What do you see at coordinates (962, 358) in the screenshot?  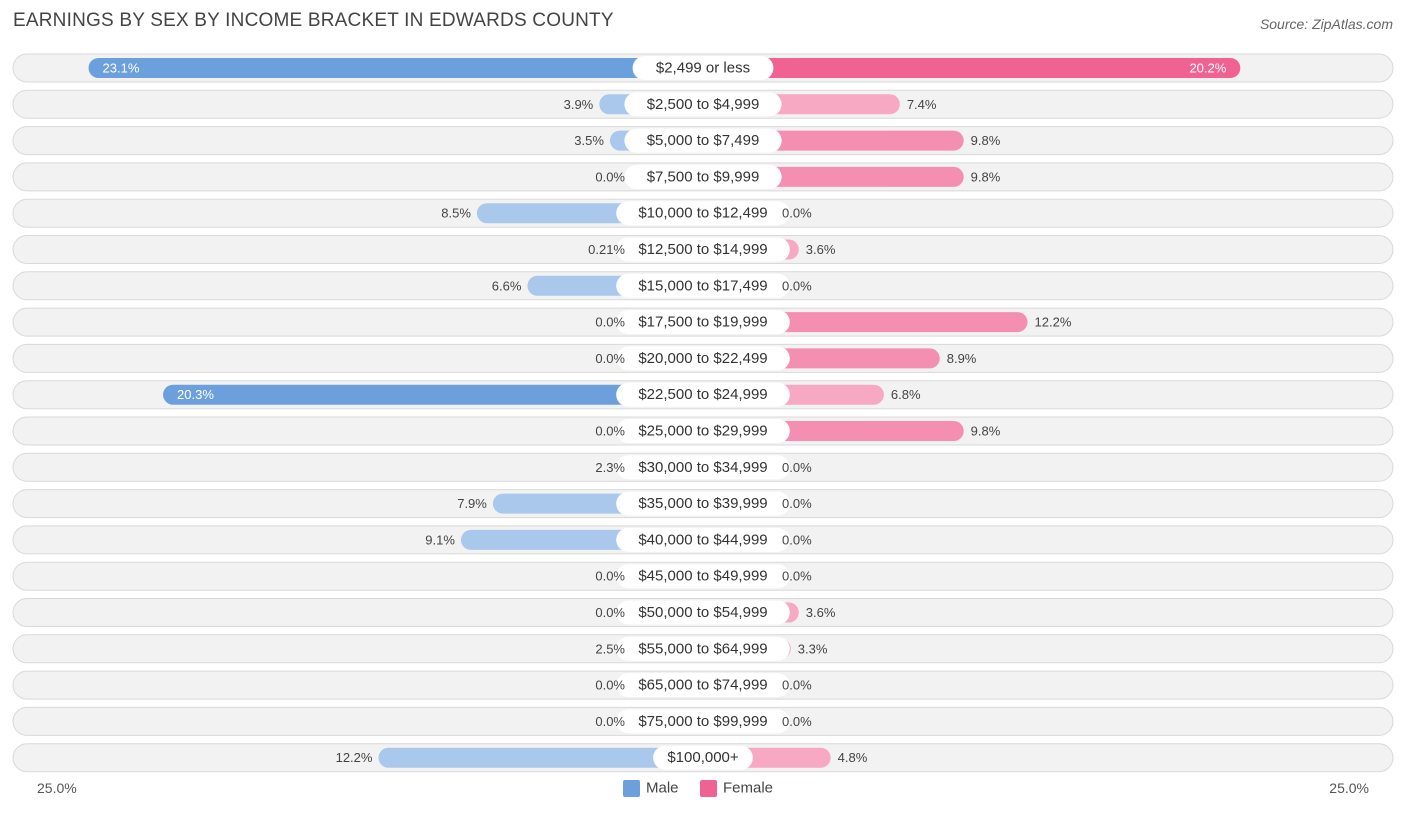 I see `female-value-label: 8.9%` at bounding box center [962, 358].